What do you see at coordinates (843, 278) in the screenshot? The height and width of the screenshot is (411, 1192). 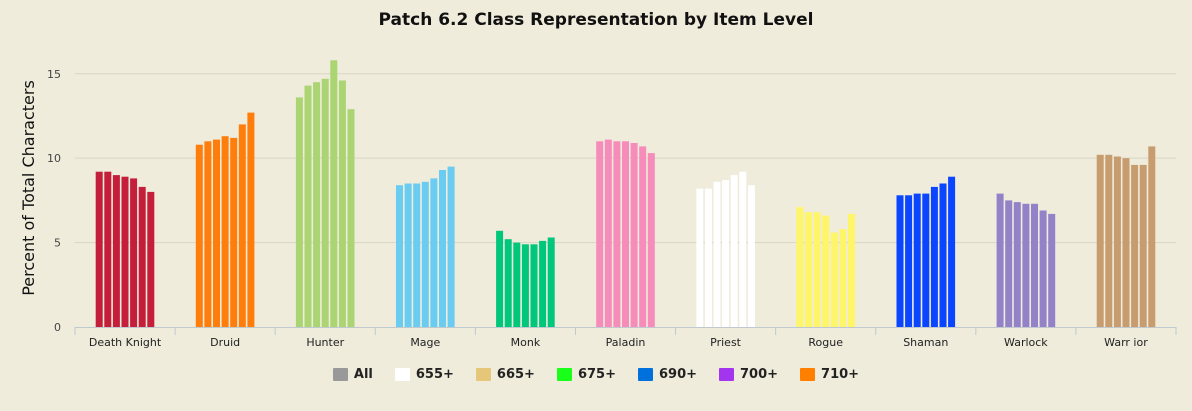 I see `bar-rogue-700plus` at bounding box center [843, 278].